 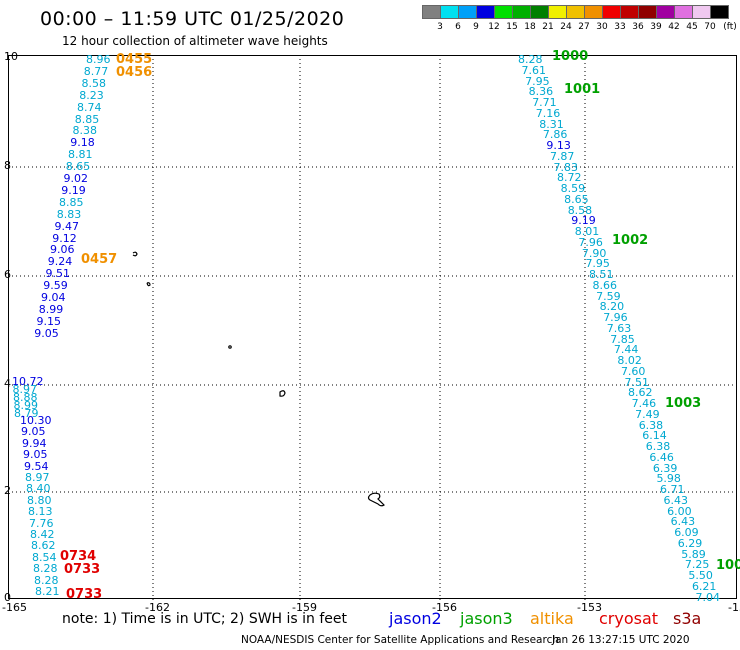 I want to click on wave-height-value: 6.29, so click(x=690, y=543).